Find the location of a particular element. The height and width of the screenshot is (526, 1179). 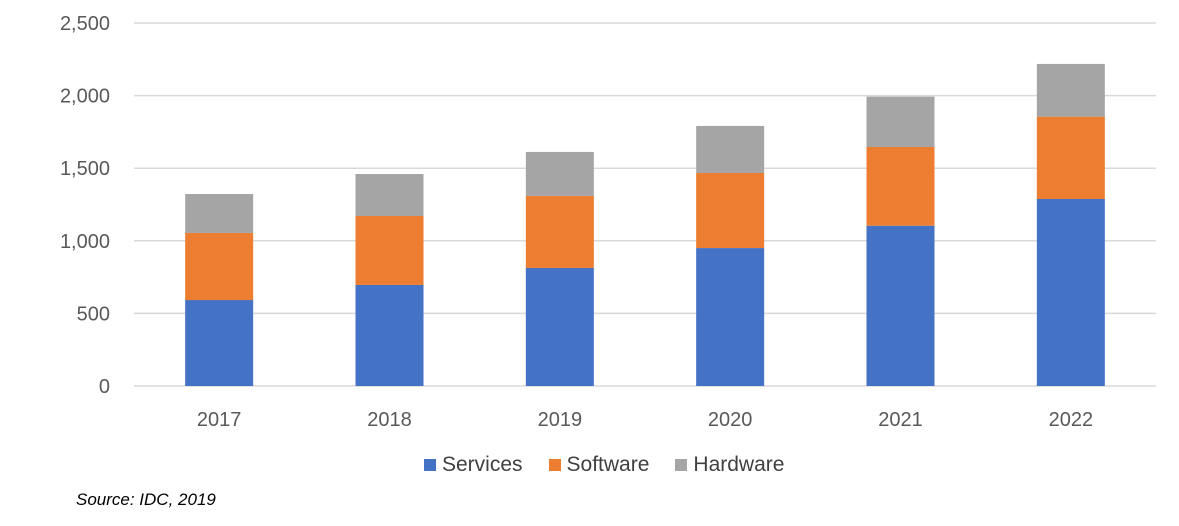

bar-segment-hardware-2020 is located at coordinates (730, 149).